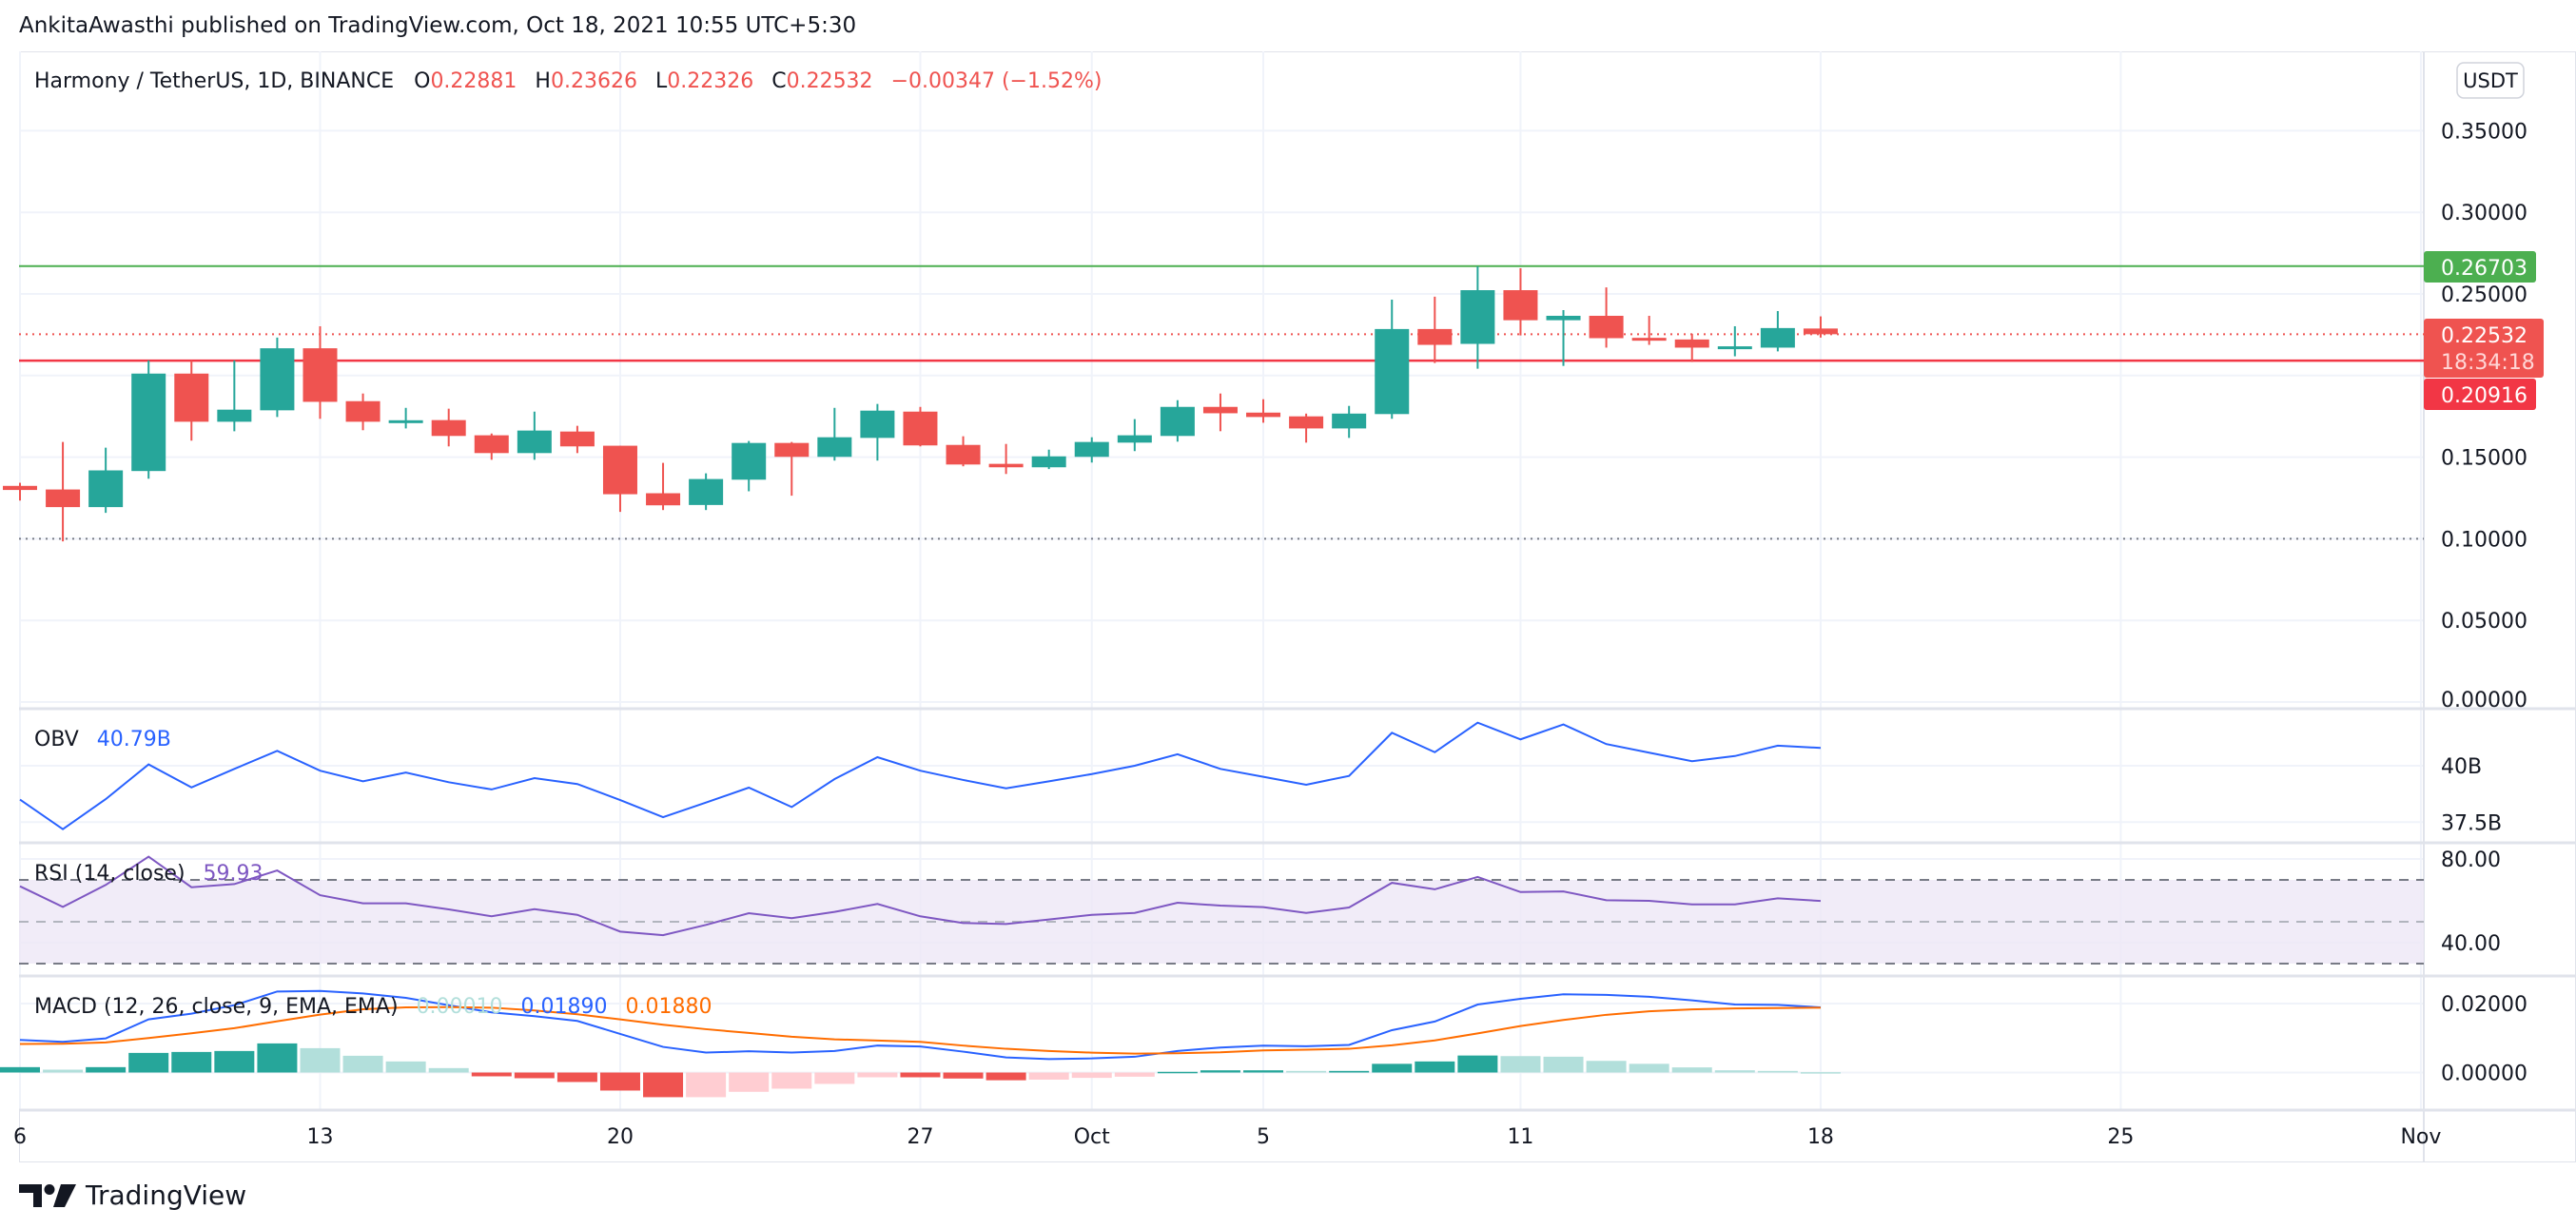  I want to click on signal-line, so click(920, 1030).